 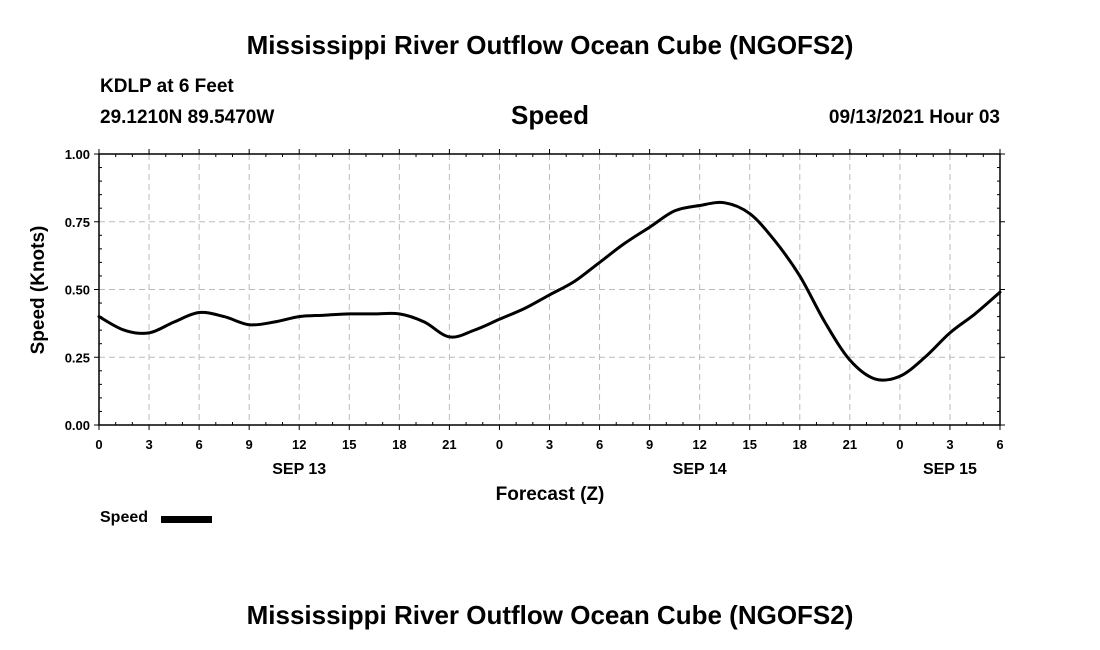 I want to click on coordinates-label: 29.1210N 89.5470W, so click(x=187, y=117).